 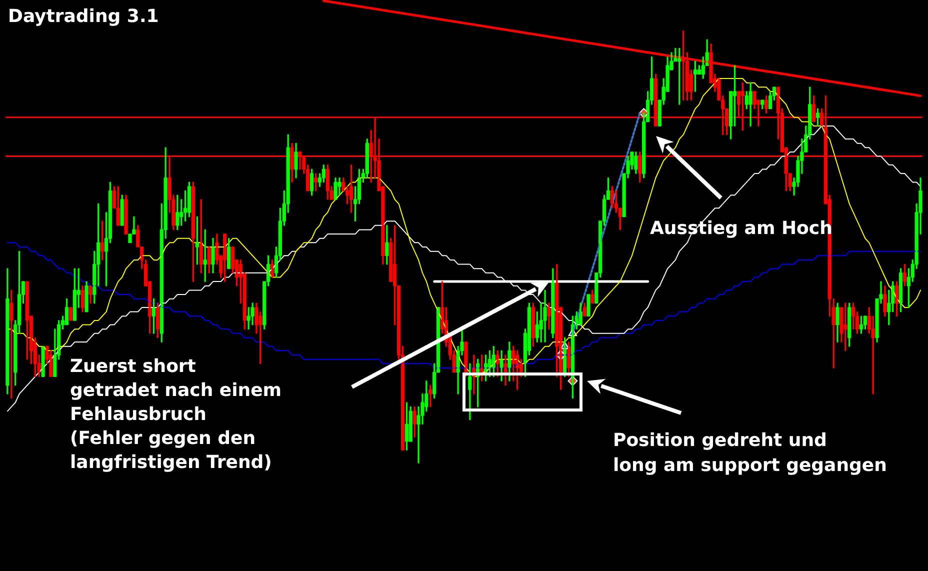 I want to click on chart-title: Daytrading 3.1, so click(x=83, y=17).